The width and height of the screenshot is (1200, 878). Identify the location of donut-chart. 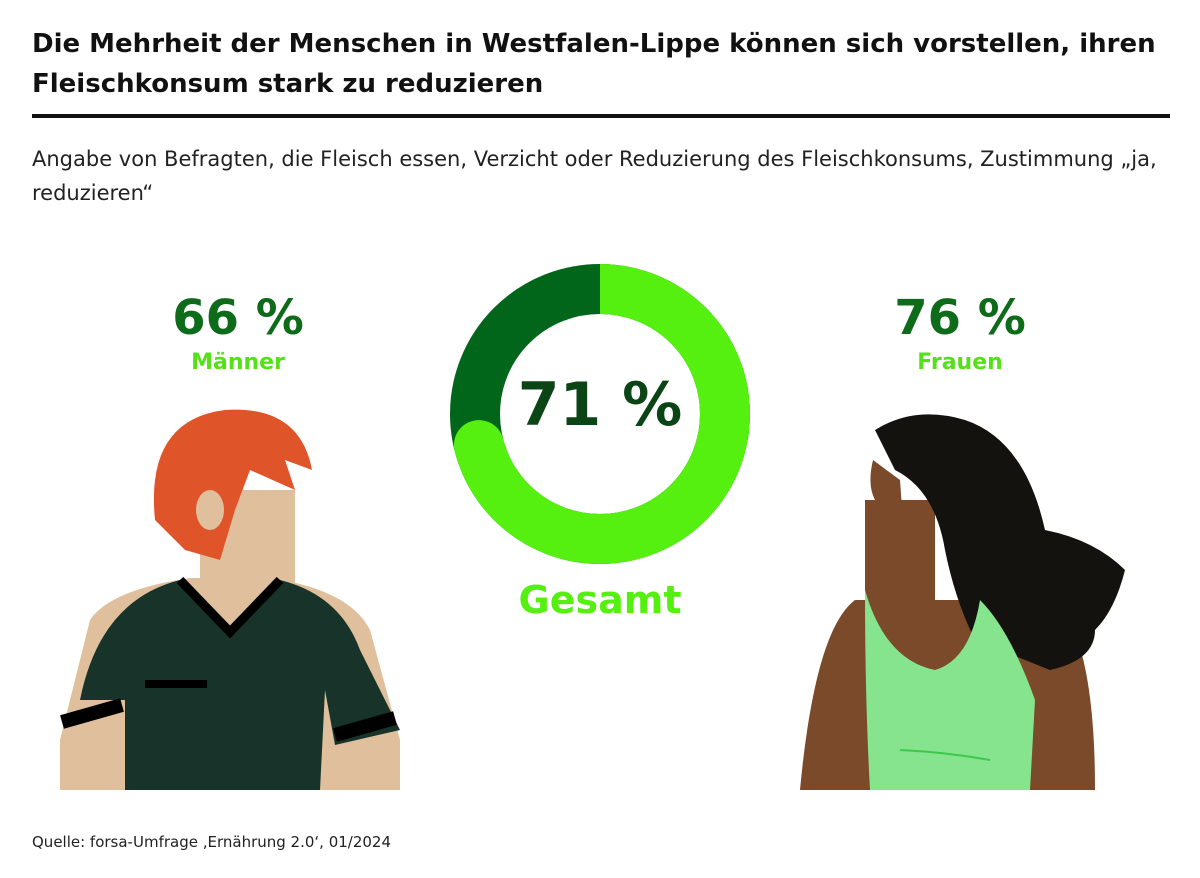
(600, 414).